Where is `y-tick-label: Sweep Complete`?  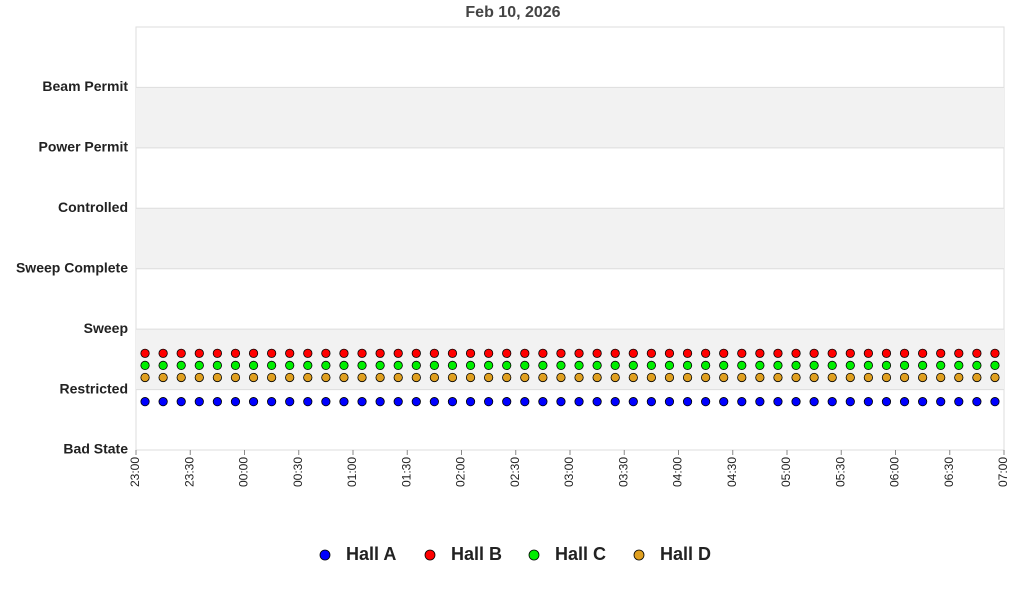 y-tick-label: Sweep Complete is located at coordinates (72, 267).